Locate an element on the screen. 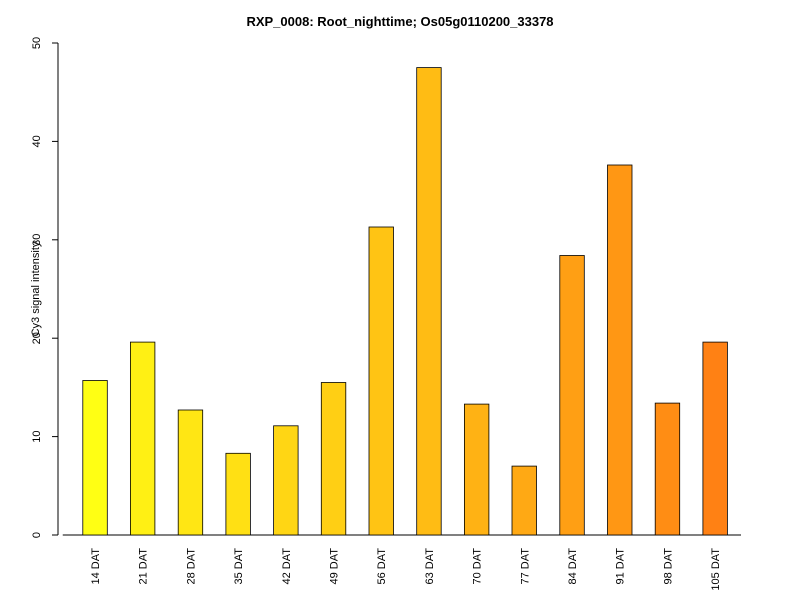 The image size is (800, 605). x-tick-label: 91 DAT is located at coordinates (621, 566).